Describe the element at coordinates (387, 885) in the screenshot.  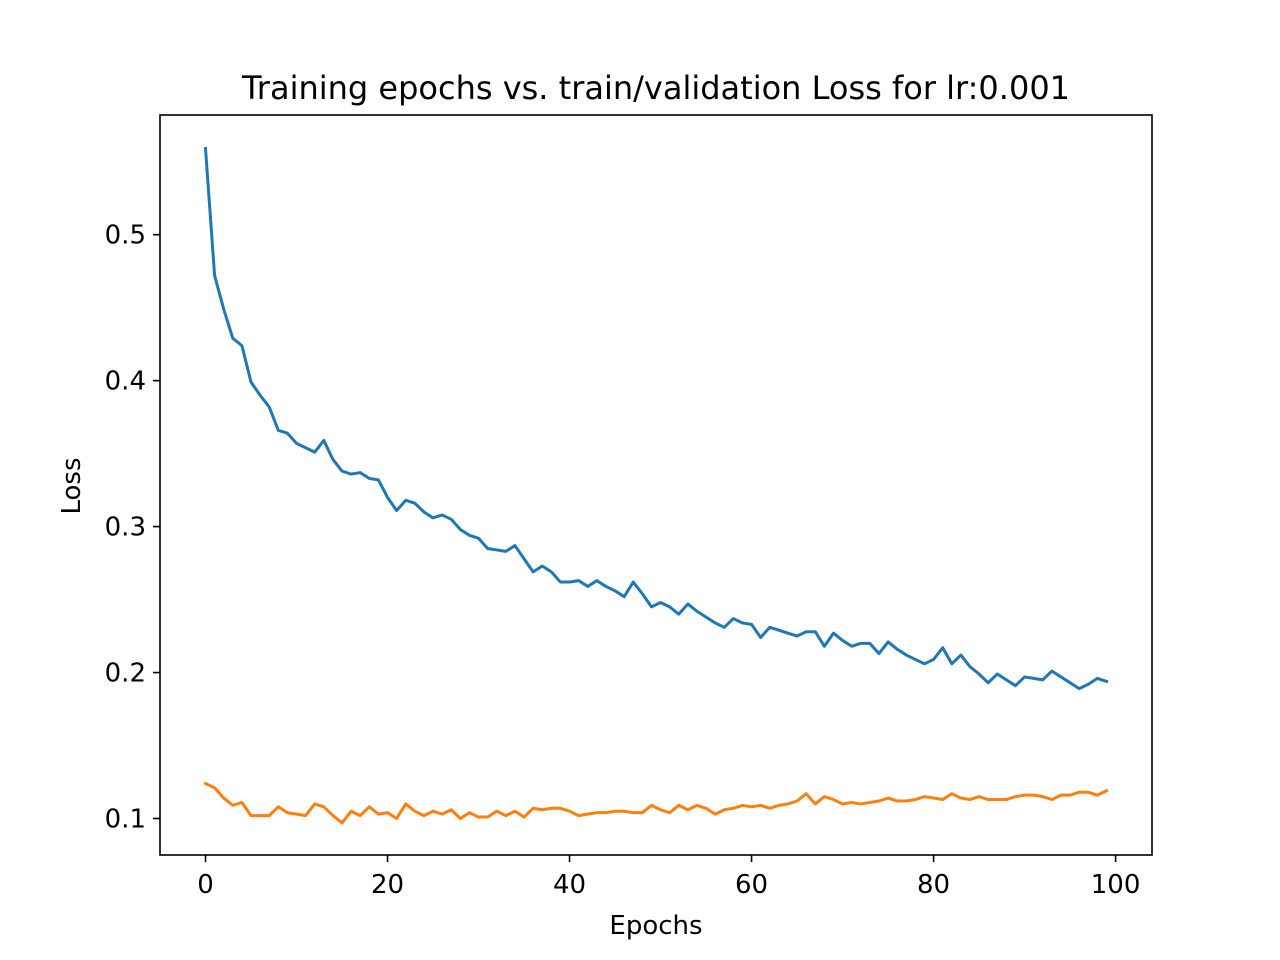
I see `x-tick-label: 20` at that location.